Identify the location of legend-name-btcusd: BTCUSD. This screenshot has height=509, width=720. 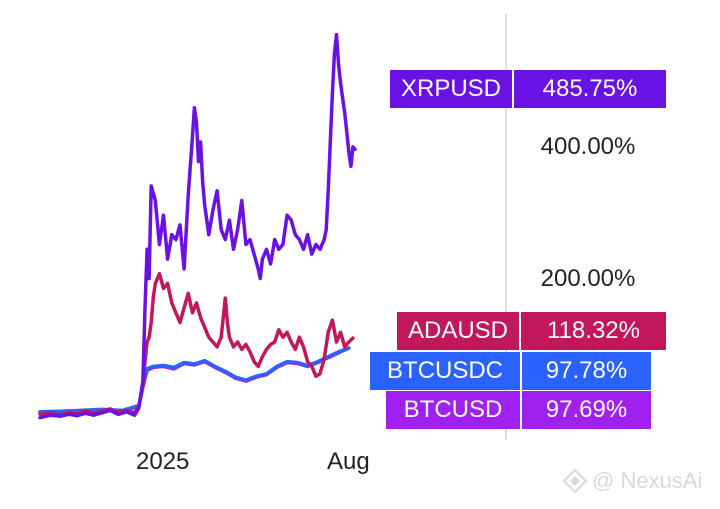
(454, 410).